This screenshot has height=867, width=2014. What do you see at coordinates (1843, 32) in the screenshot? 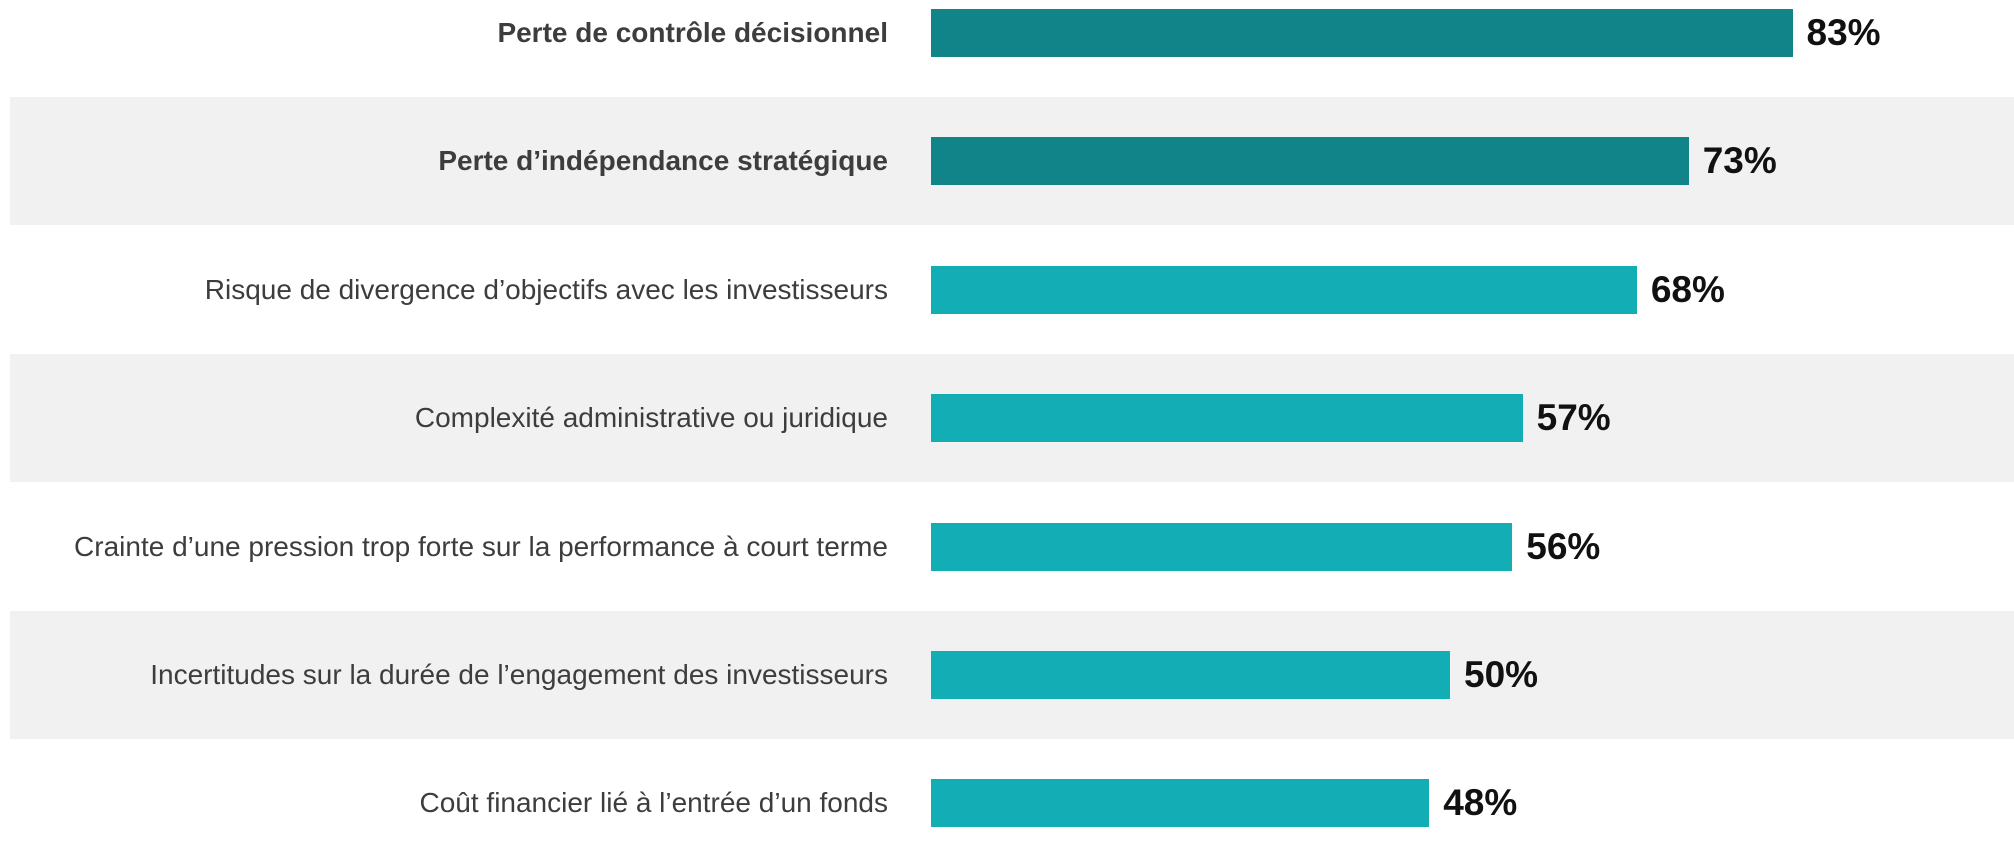
I see `value-label: 83%` at bounding box center [1843, 32].